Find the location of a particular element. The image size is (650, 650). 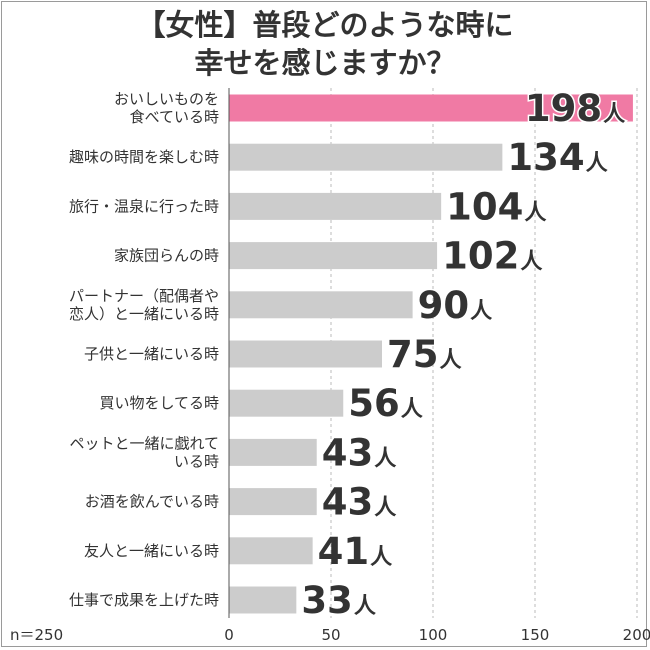

value-number-1: 198 is located at coordinates (563, 108).